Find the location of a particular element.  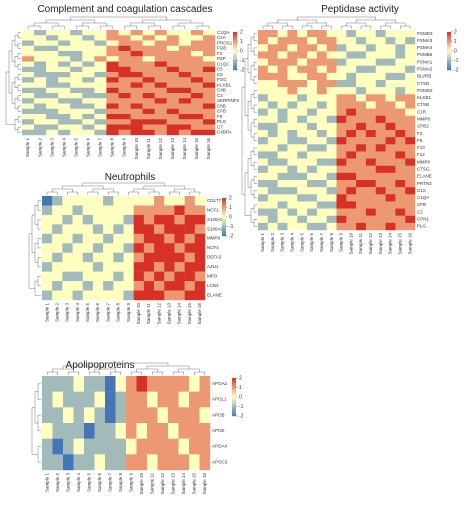

colorbar-tick-label: -2 is located at coordinates (231, 236).